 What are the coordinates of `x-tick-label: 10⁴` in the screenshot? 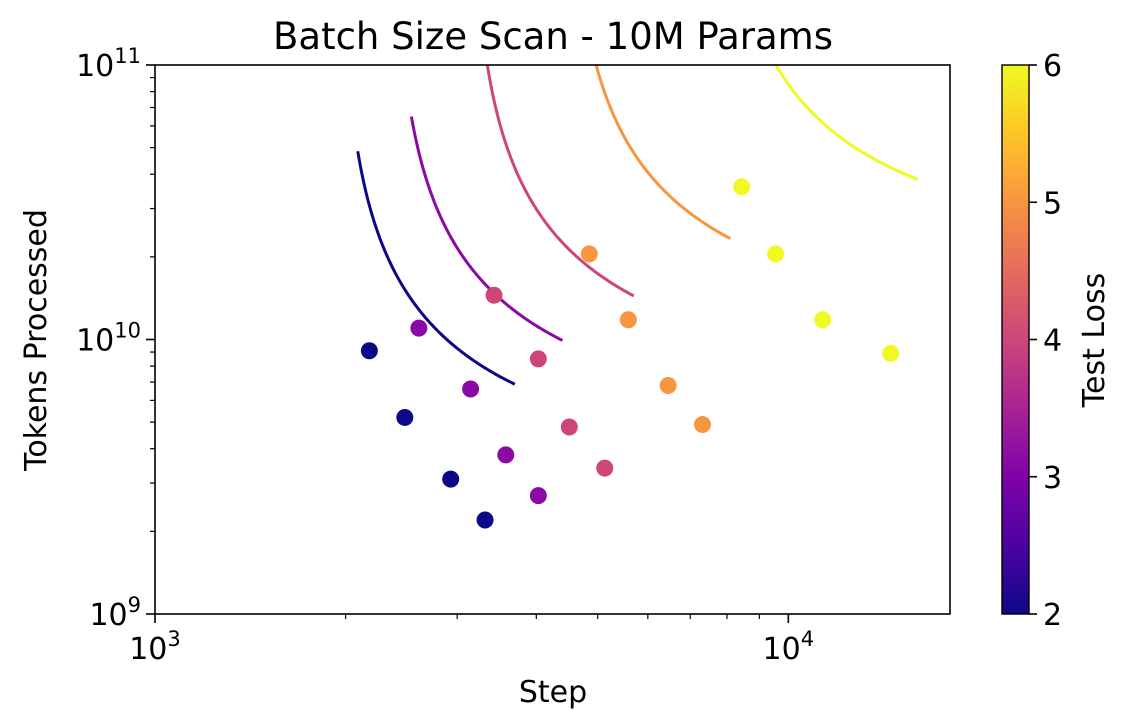 It's located at (789, 647).